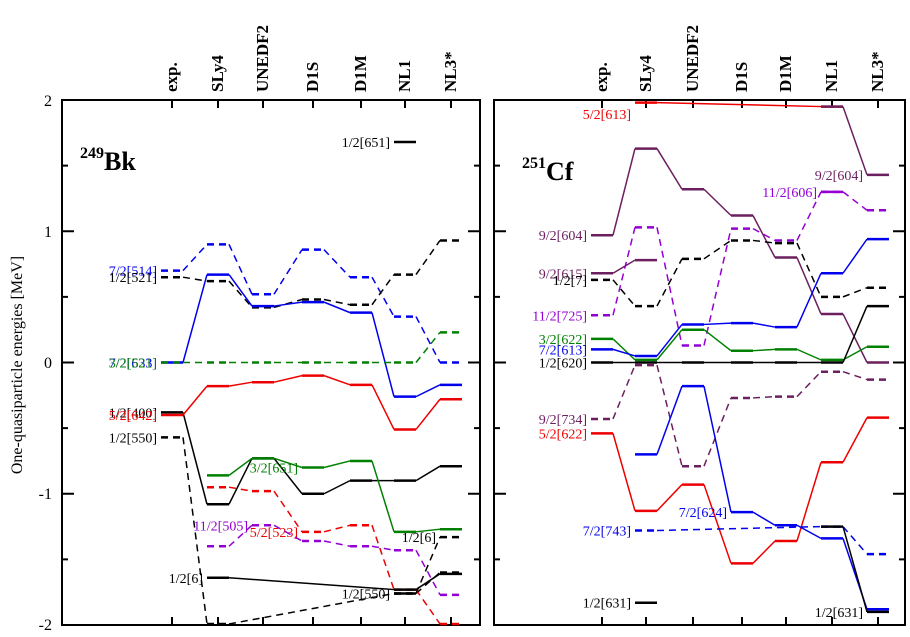  I want to click on series: 7/2[514], so click(285, 303).